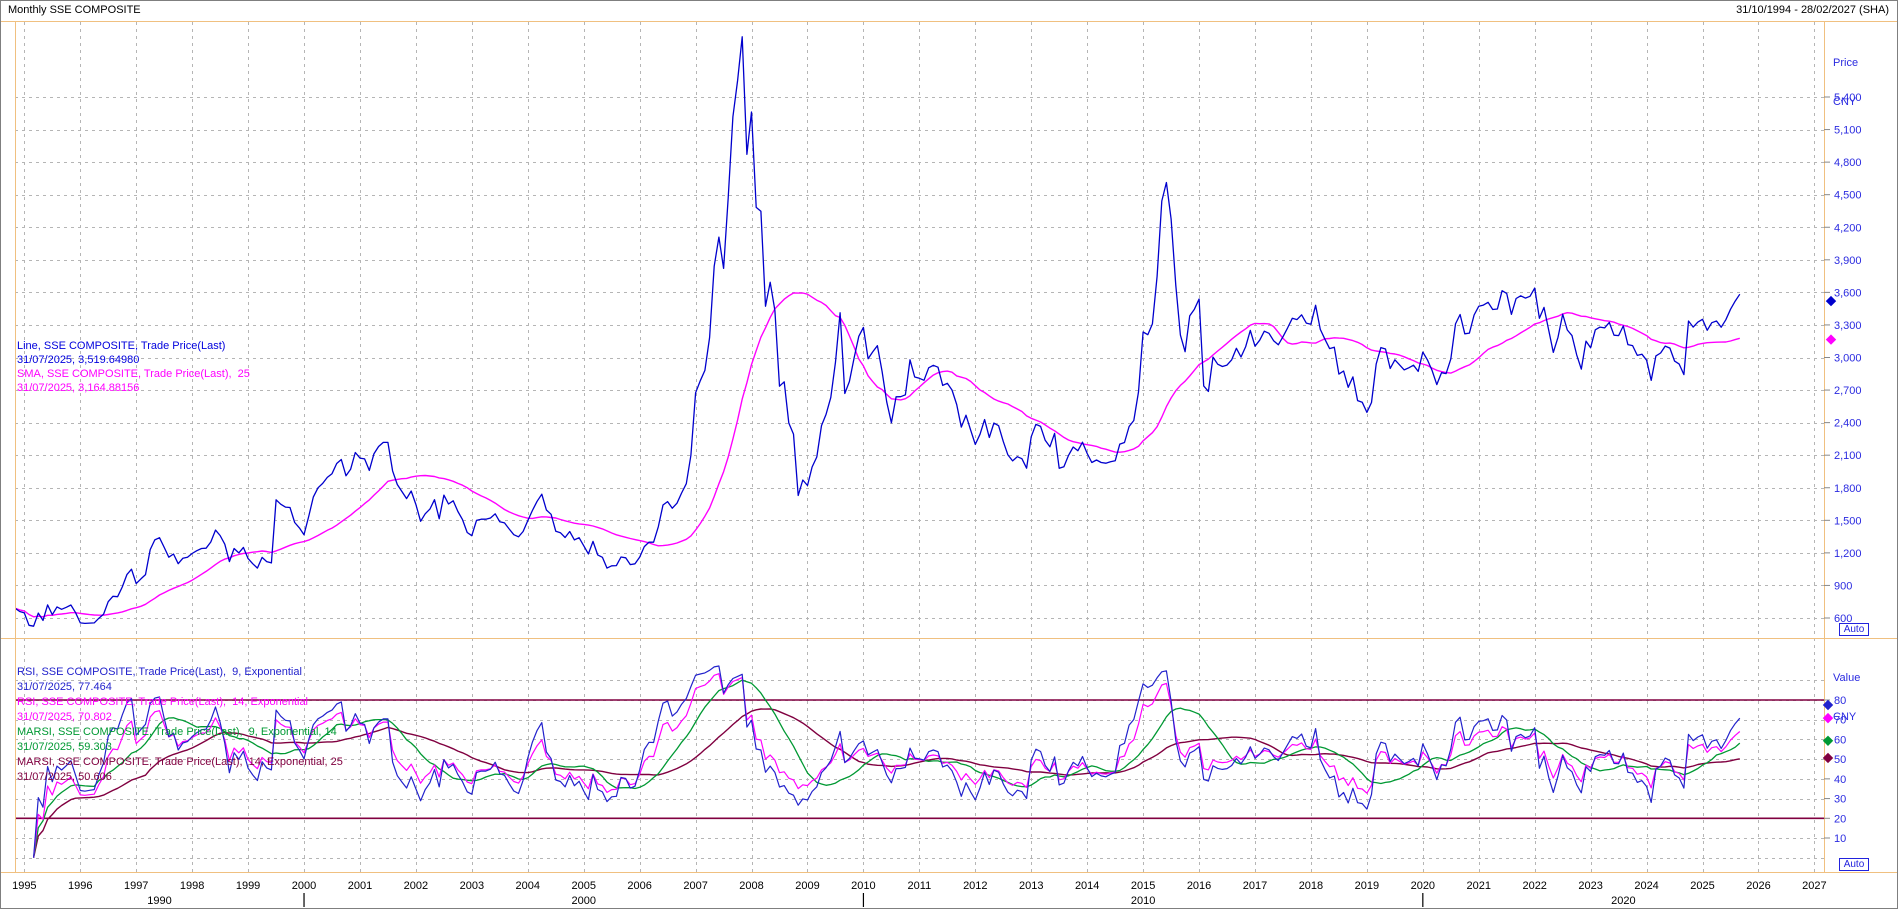  I want to click on x-axis-year-label: 2006, so click(639, 886).